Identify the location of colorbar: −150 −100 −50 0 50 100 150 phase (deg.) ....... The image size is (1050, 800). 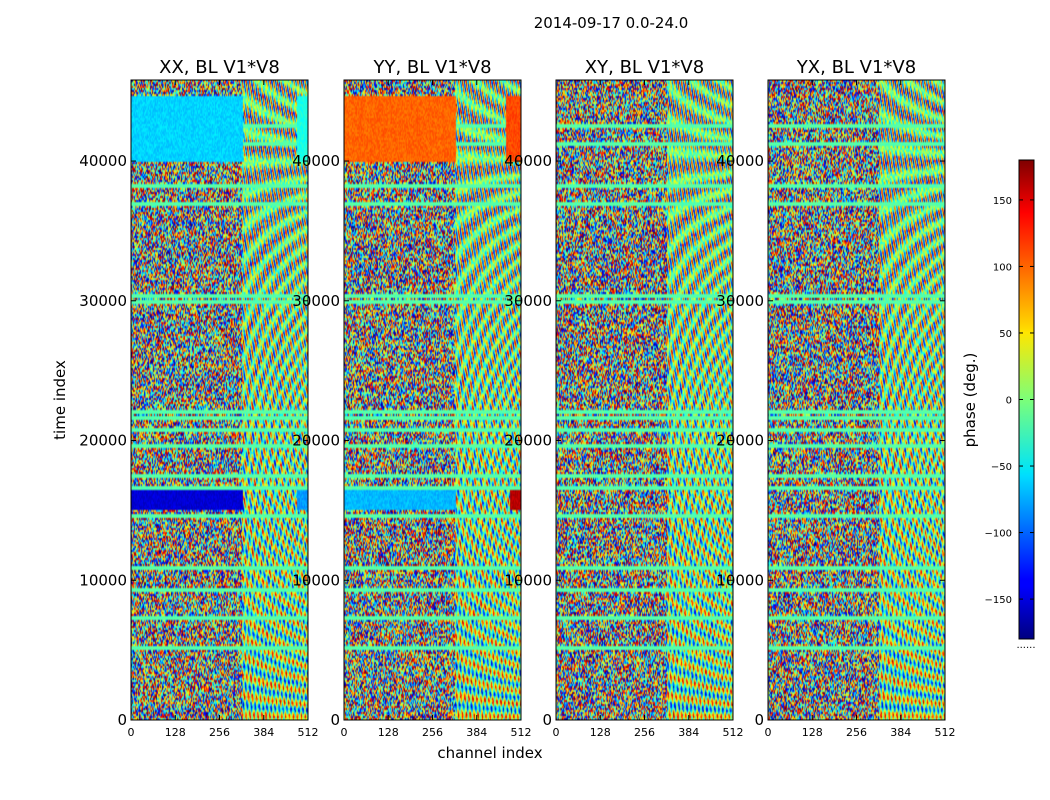
(998, 405).